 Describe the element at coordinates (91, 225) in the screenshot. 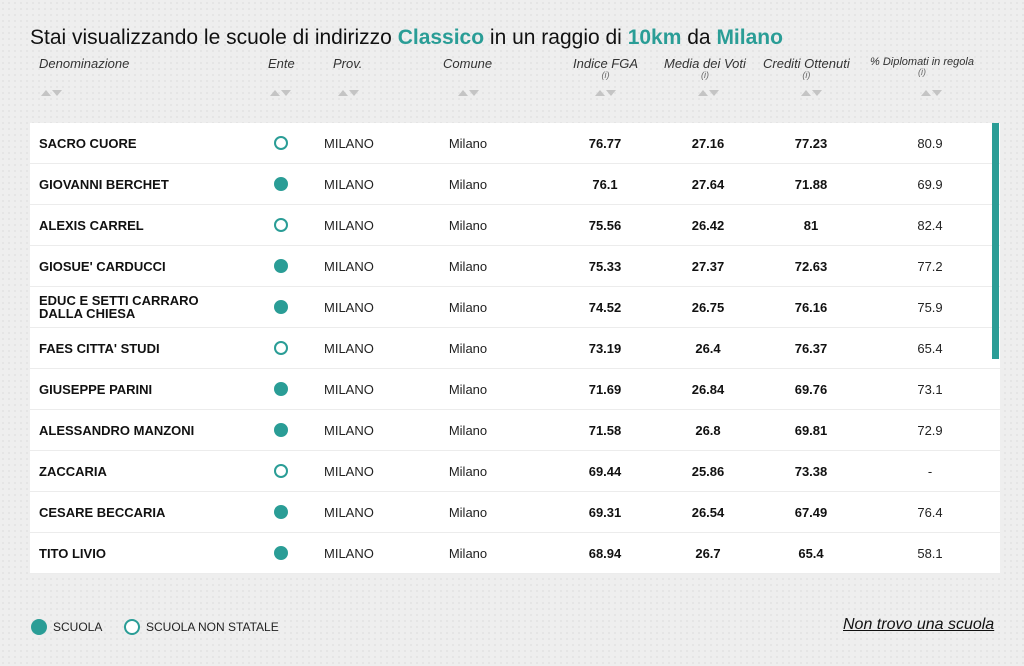

I see `school-name: ALEXIS CARREL` at that location.